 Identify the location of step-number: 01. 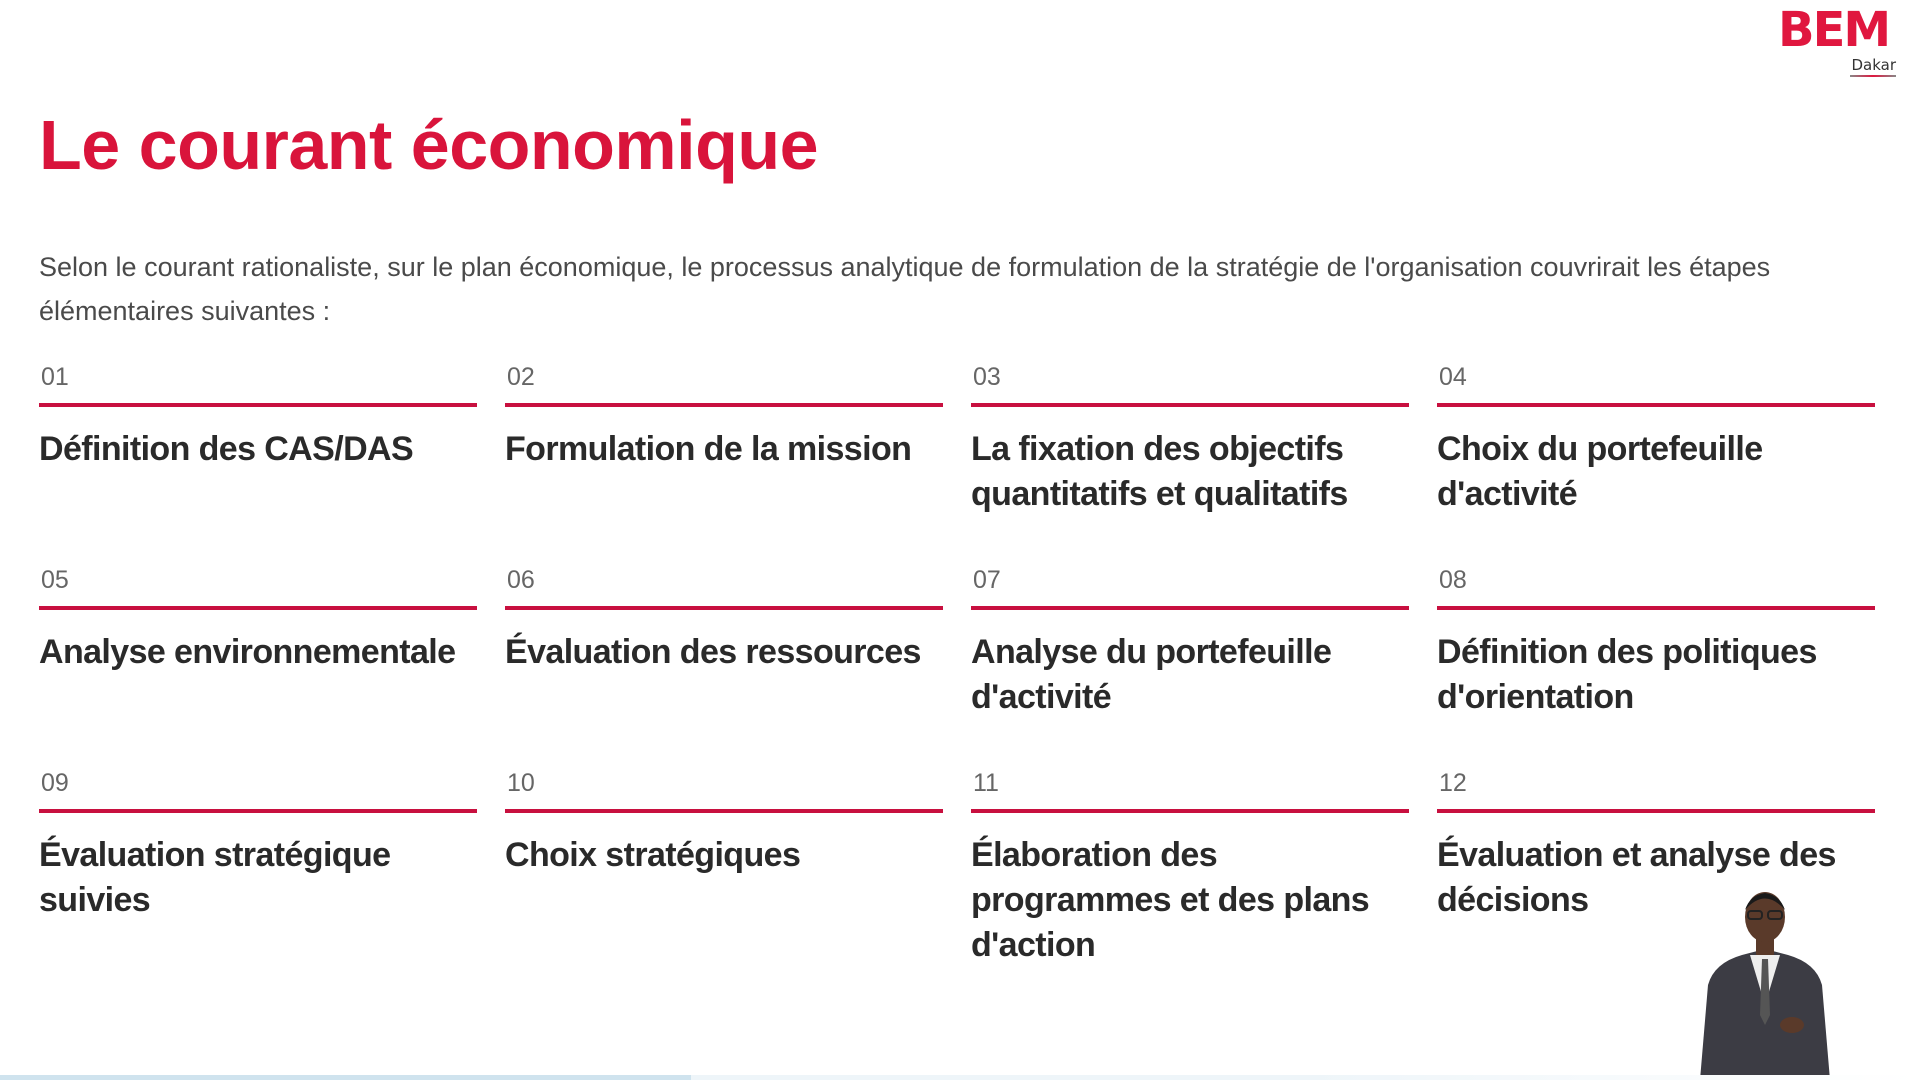
(55, 377).